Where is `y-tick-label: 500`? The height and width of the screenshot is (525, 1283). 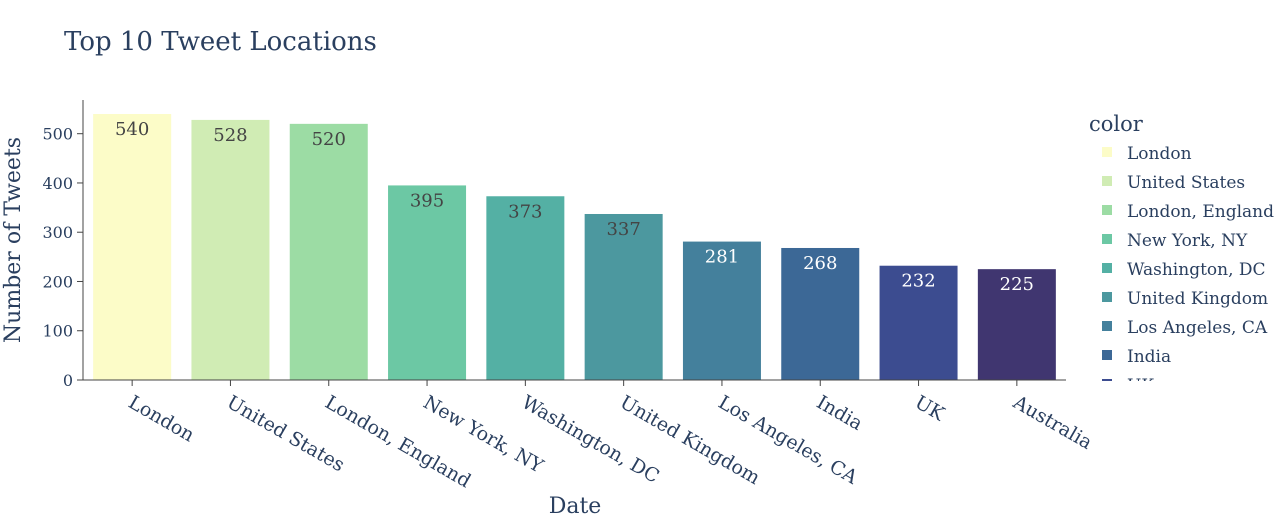 y-tick-label: 500 is located at coordinates (57, 134).